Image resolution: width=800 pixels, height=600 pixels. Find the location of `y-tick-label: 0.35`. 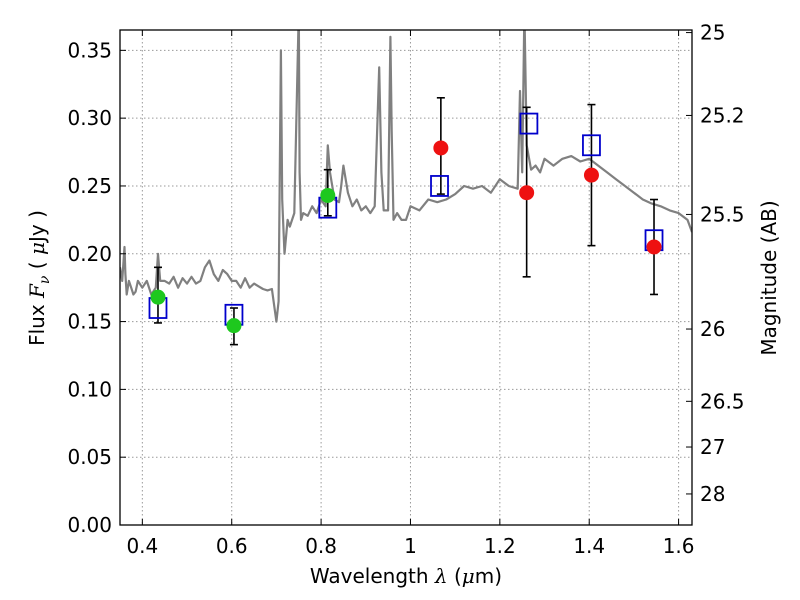

y-tick-label: 0.35 is located at coordinates (89, 50).